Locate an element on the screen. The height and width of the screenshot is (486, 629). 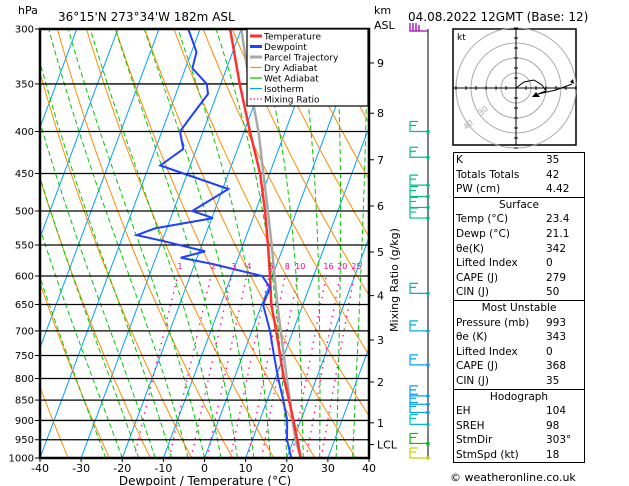
pressure-tick-label: 550 is located at coordinates (24, 245).